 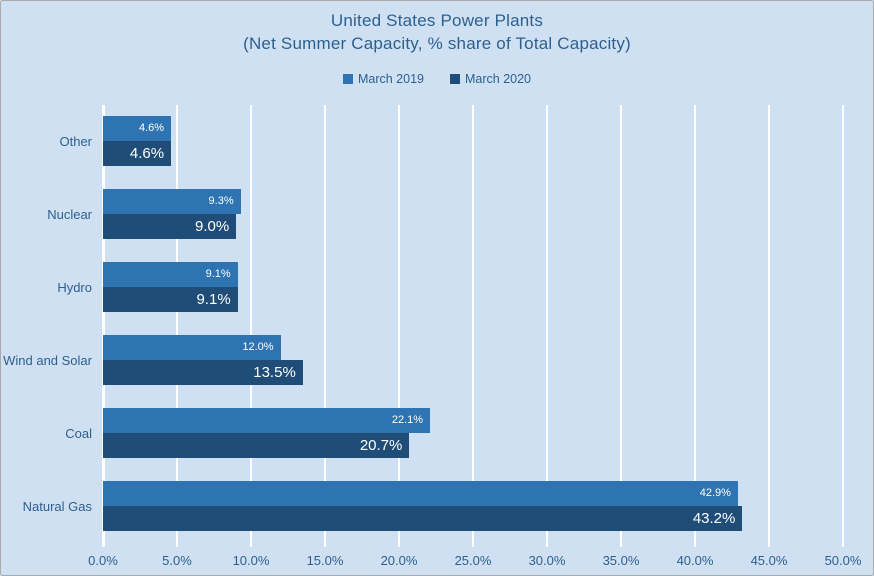 What do you see at coordinates (170, 274) in the screenshot?
I see `bar-march-2019-hydro: 9.1%` at bounding box center [170, 274].